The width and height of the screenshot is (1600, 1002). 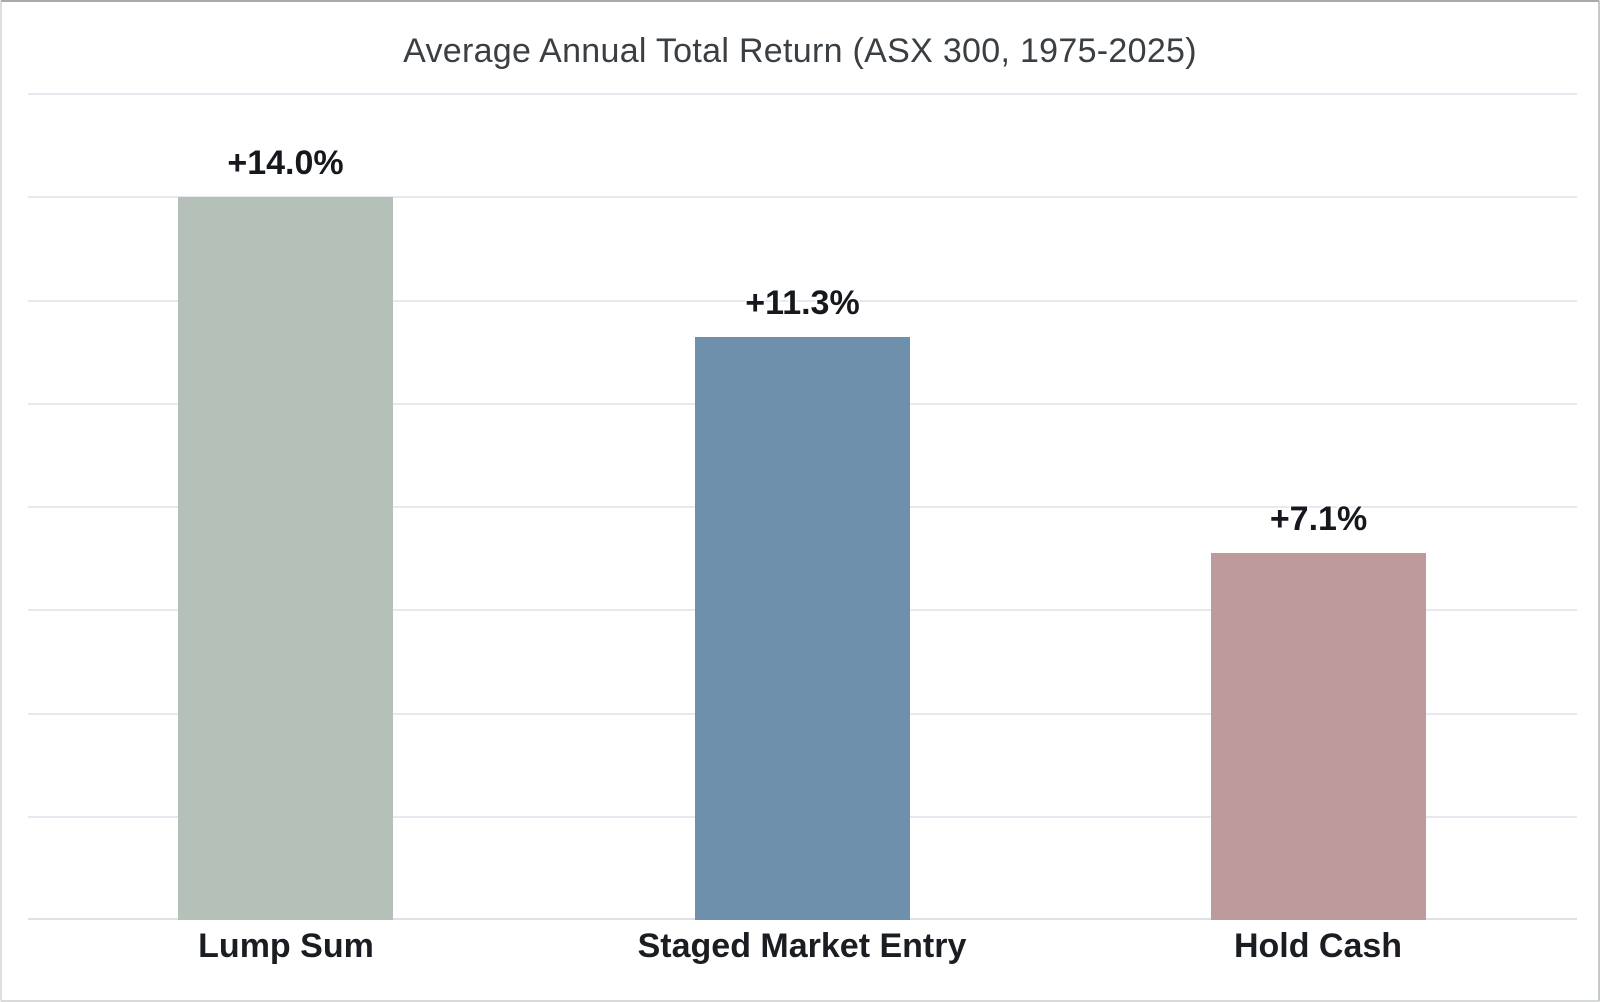 What do you see at coordinates (802, 94) in the screenshot?
I see `gridline-16pct` at bounding box center [802, 94].